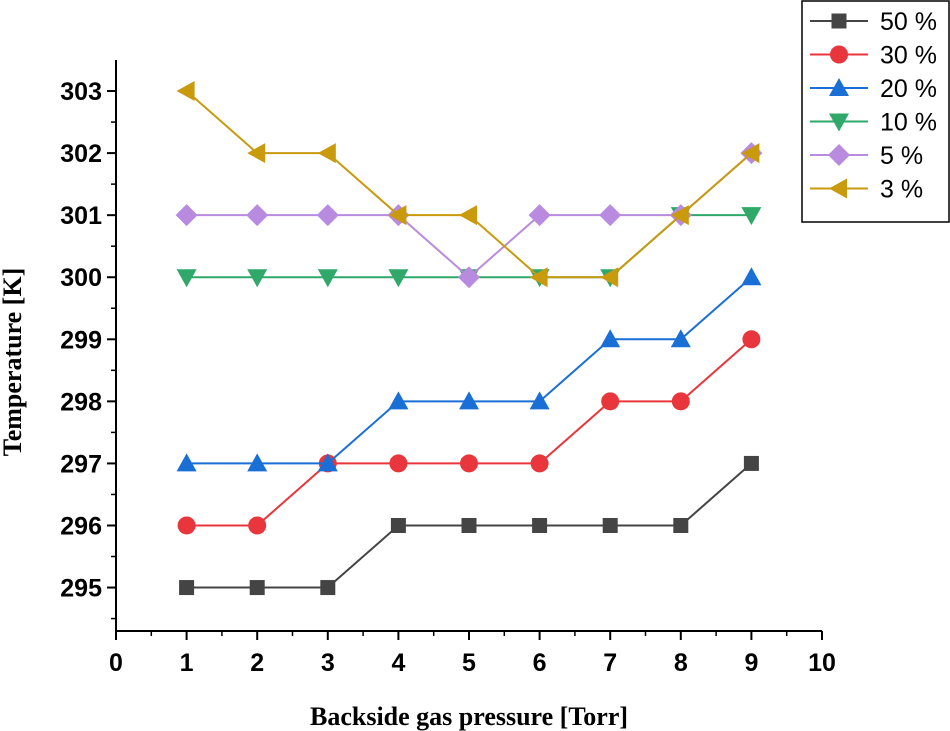 The width and height of the screenshot is (950, 731). Describe the element at coordinates (681, 663) in the screenshot. I see `x-tick-label: 8` at that location.